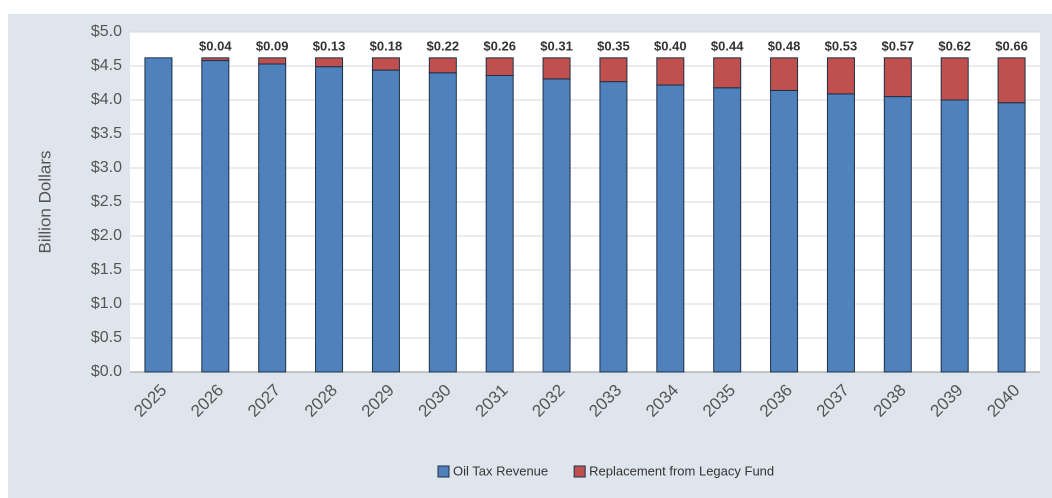  Describe the element at coordinates (272, 45) in the screenshot. I see `data-label: $0.09` at that location.